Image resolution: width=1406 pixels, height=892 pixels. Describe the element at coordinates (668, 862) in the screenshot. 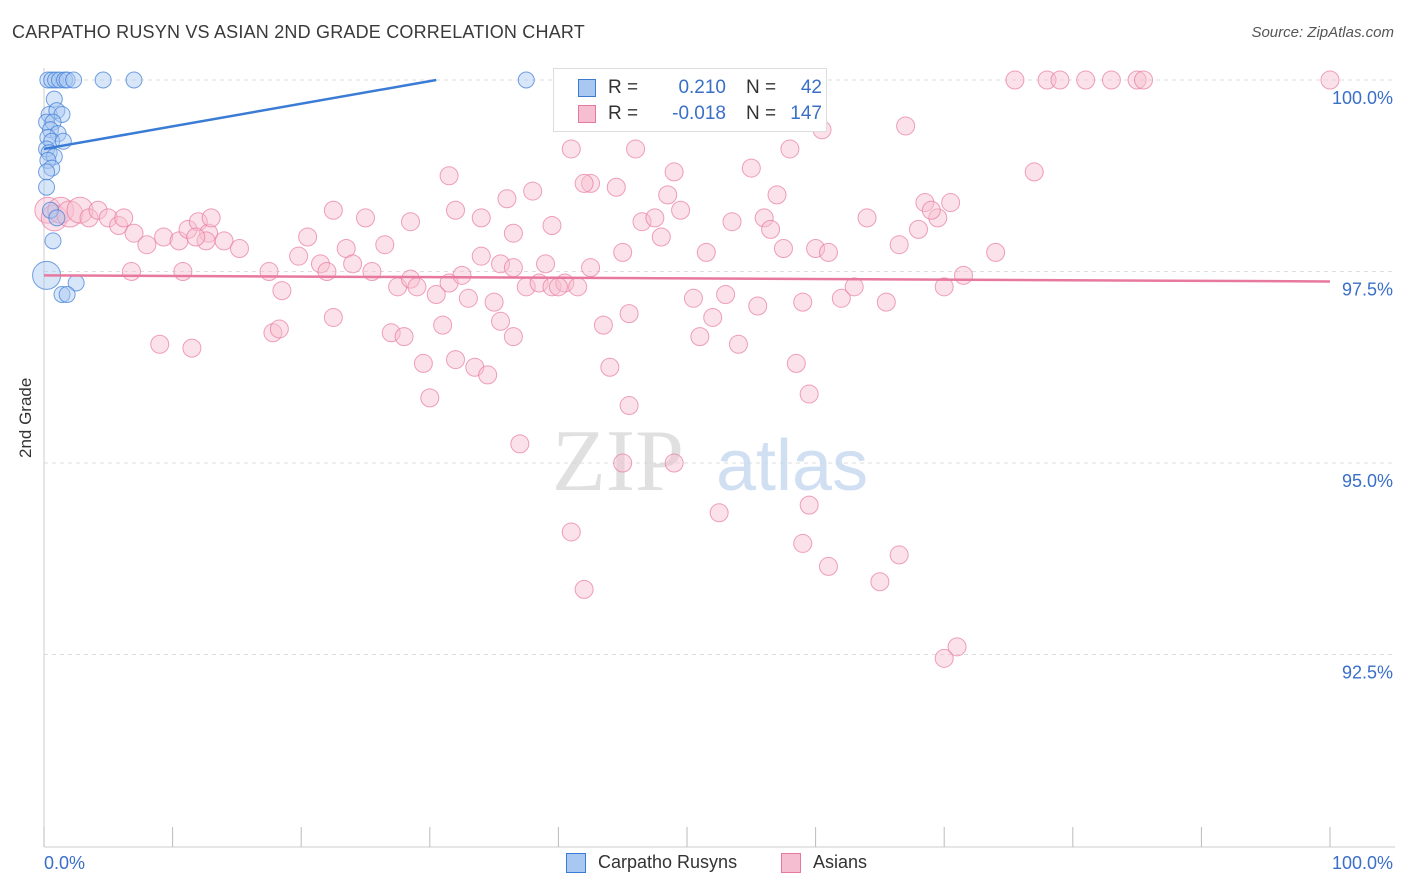

I see `legend-label: Carpatho Rusyns` at that location.